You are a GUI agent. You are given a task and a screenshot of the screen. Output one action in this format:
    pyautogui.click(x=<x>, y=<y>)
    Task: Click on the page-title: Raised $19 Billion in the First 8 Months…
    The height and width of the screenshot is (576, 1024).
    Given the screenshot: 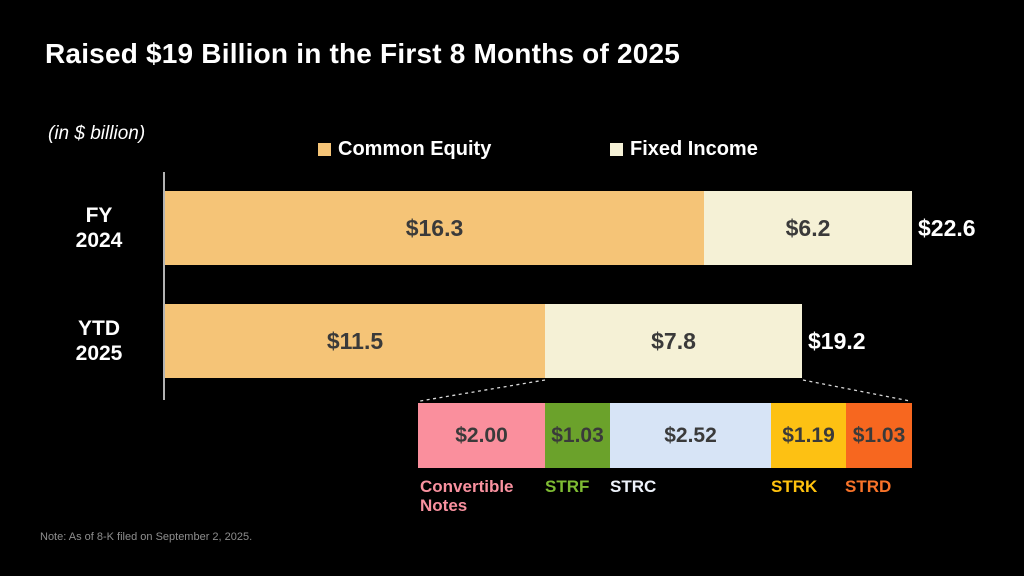 What is the action you would take?
    pyautogui.click(x=363, y=53)
    